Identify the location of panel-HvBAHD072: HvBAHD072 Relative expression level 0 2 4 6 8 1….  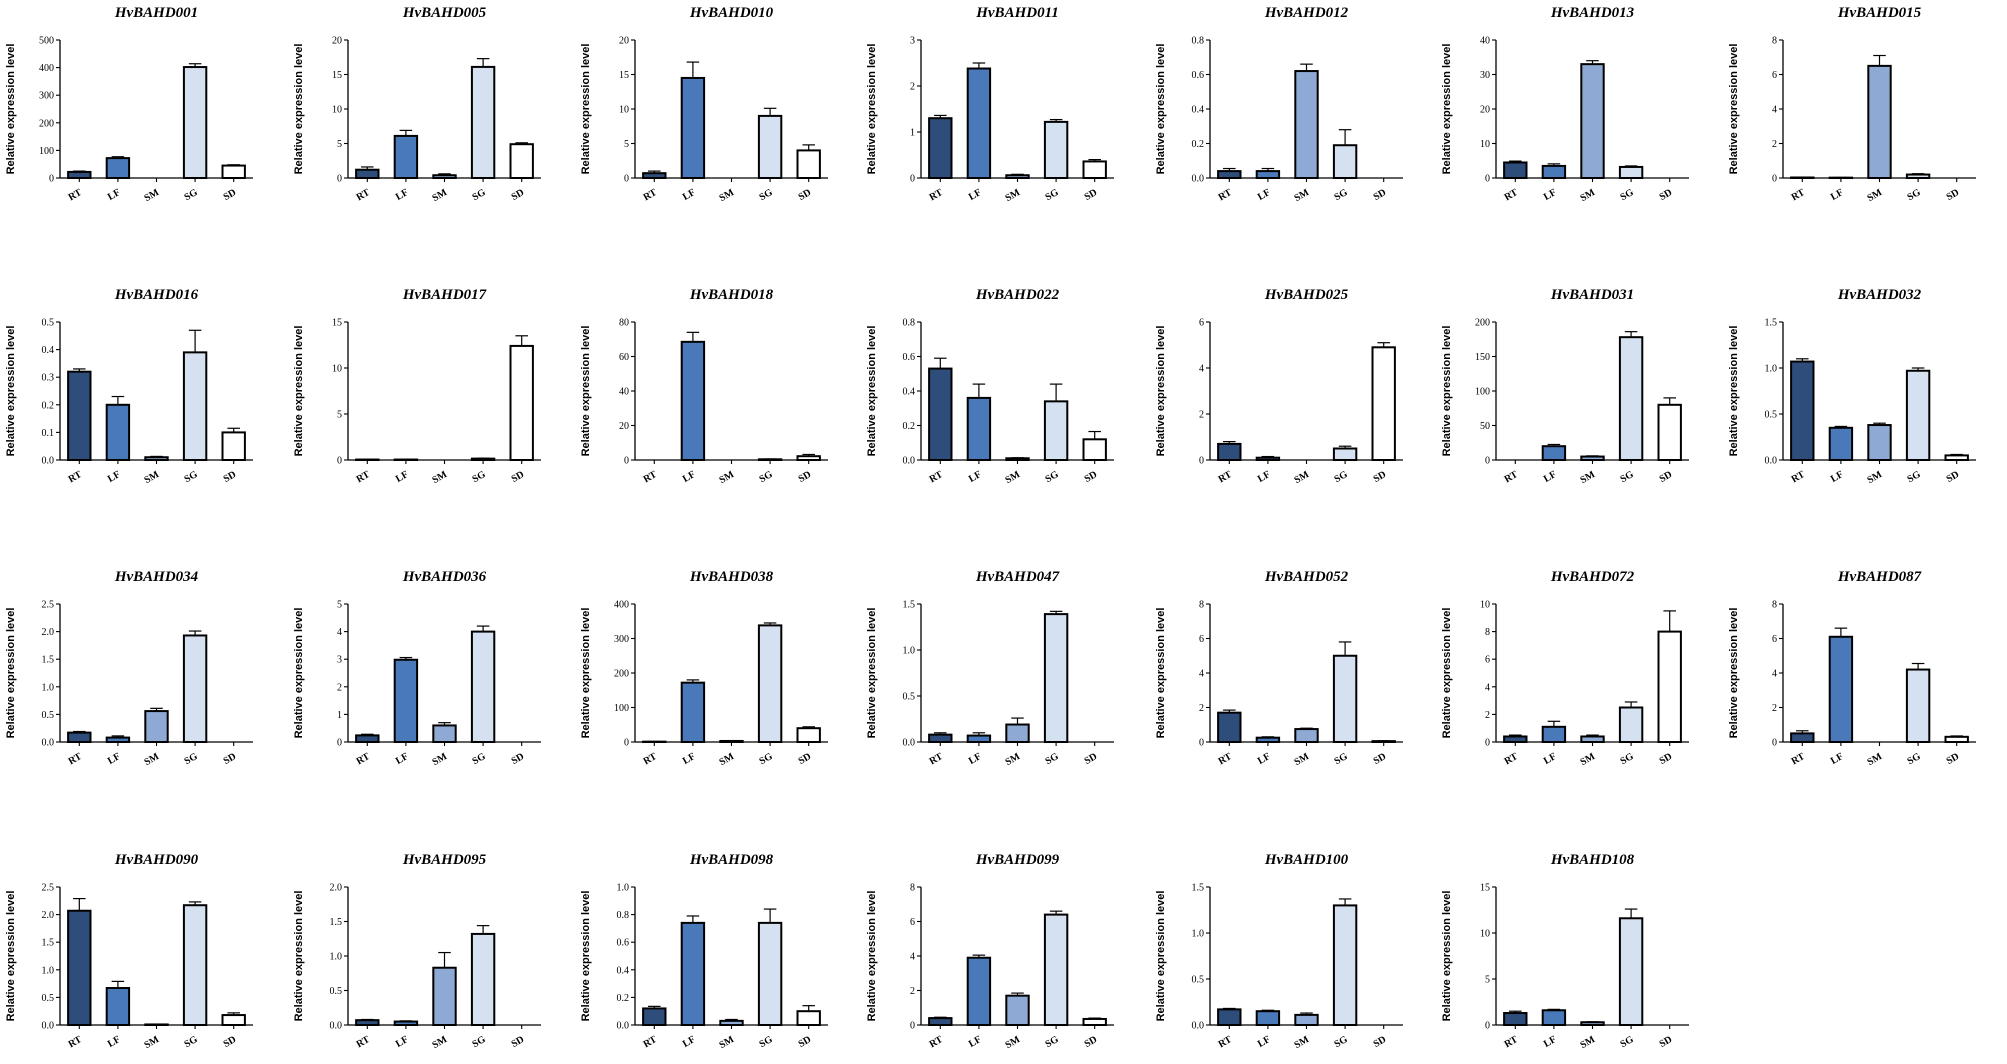
(1565, 668).